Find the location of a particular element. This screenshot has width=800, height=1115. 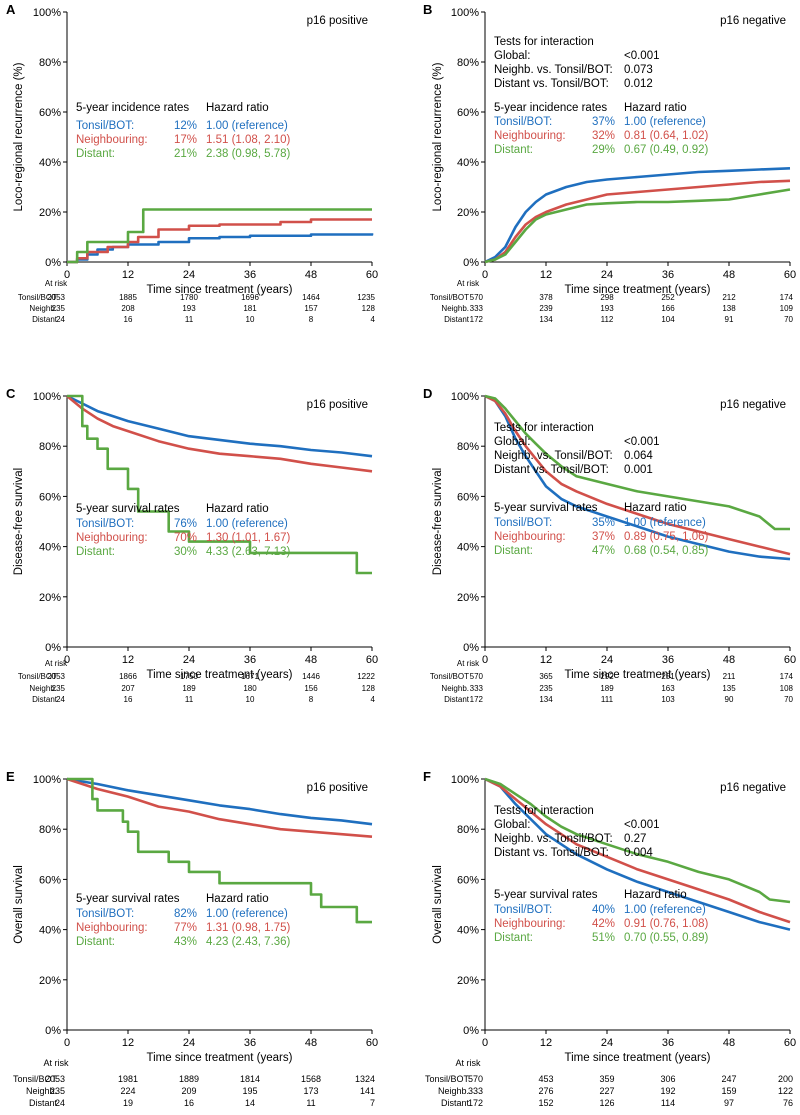

at-risk-value: 1889 is located at coordinates (189, 1079).